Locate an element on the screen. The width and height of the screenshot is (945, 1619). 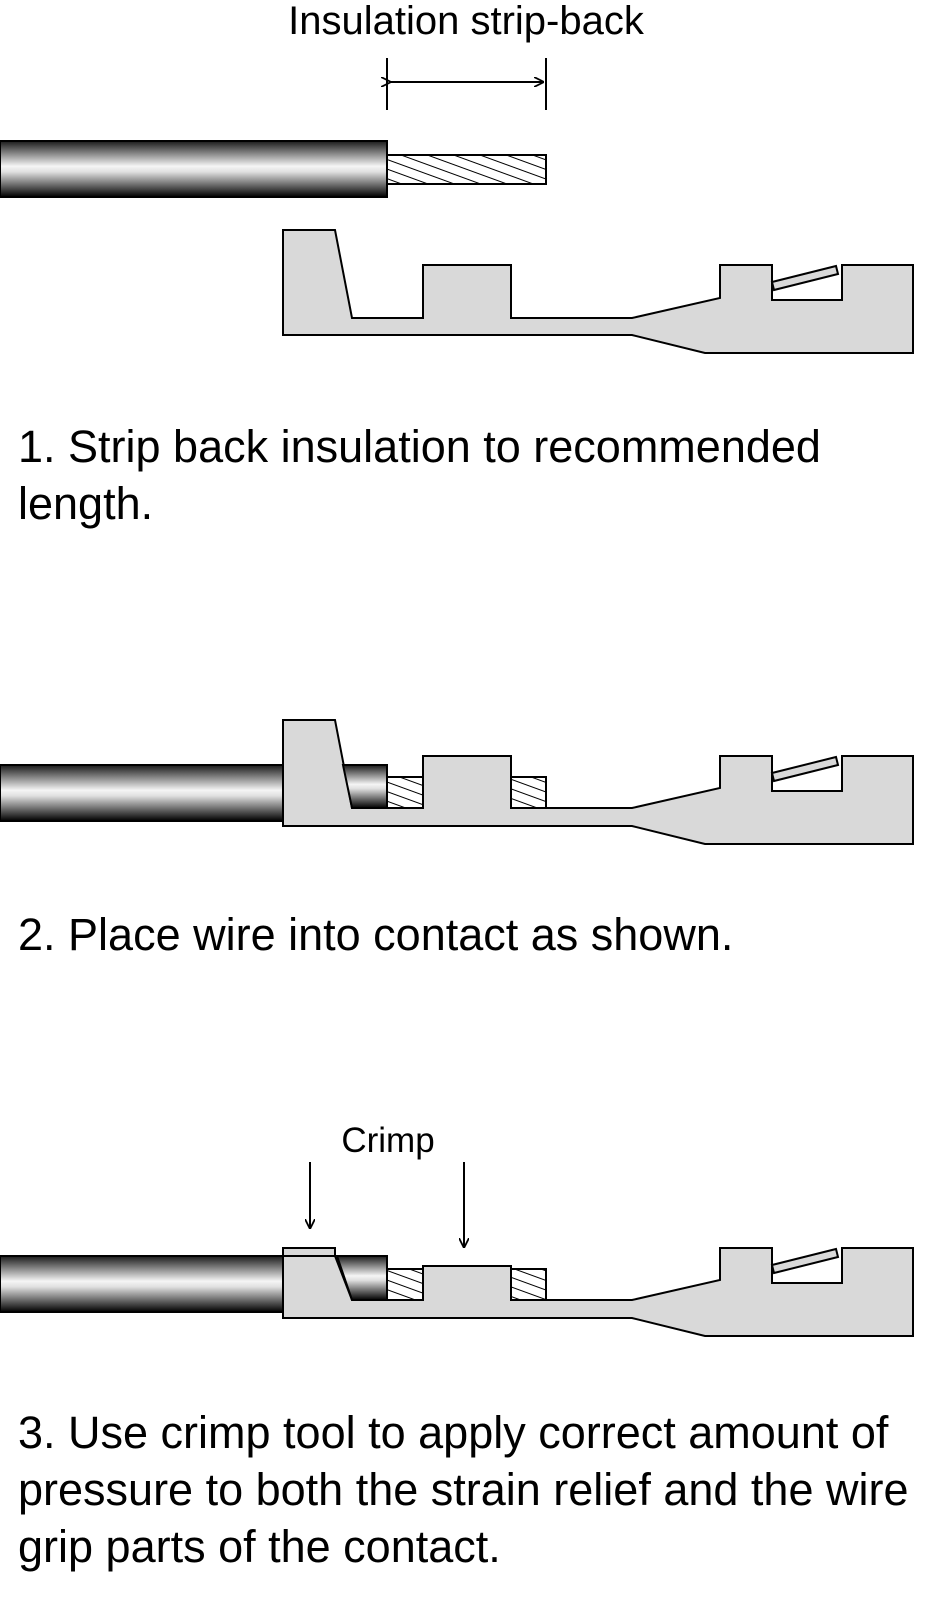
step2-figure is located at coordinates (457, 782).